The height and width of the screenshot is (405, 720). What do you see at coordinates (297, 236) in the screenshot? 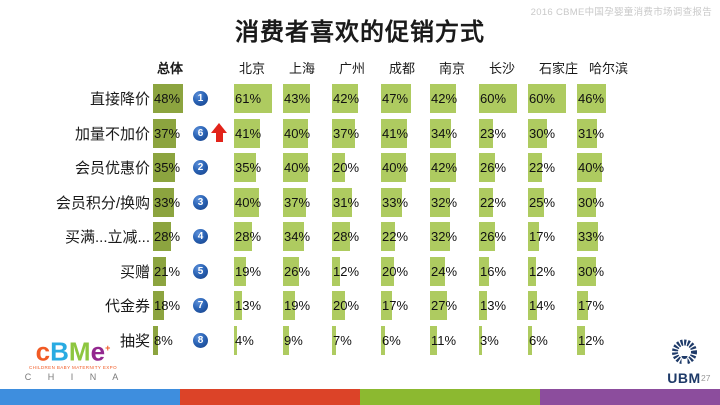
I see `bar-value: 34%` at bounding box center [297, 236].